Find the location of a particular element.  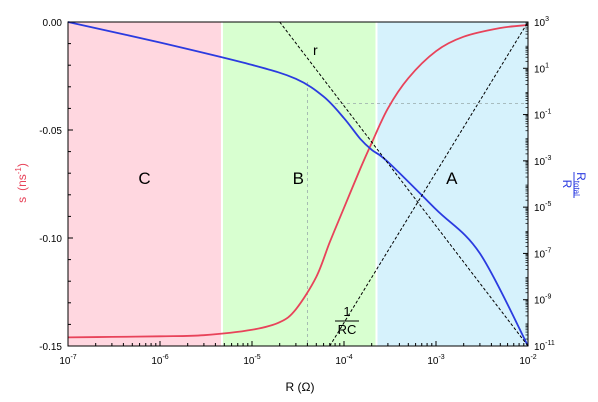

svg-text: R is located at coordinates (567, 184).